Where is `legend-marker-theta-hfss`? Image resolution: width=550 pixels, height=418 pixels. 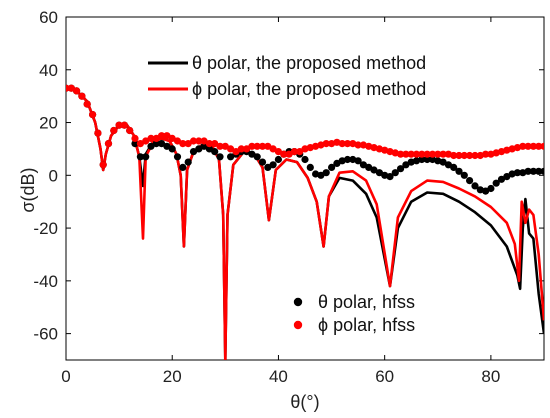 legend-marker-theta-hfss is located at coordinates (298, 302).